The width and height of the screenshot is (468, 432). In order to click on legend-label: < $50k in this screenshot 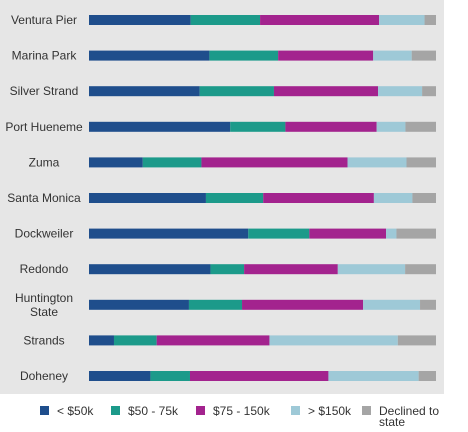, I will do `click(75, 411)`.